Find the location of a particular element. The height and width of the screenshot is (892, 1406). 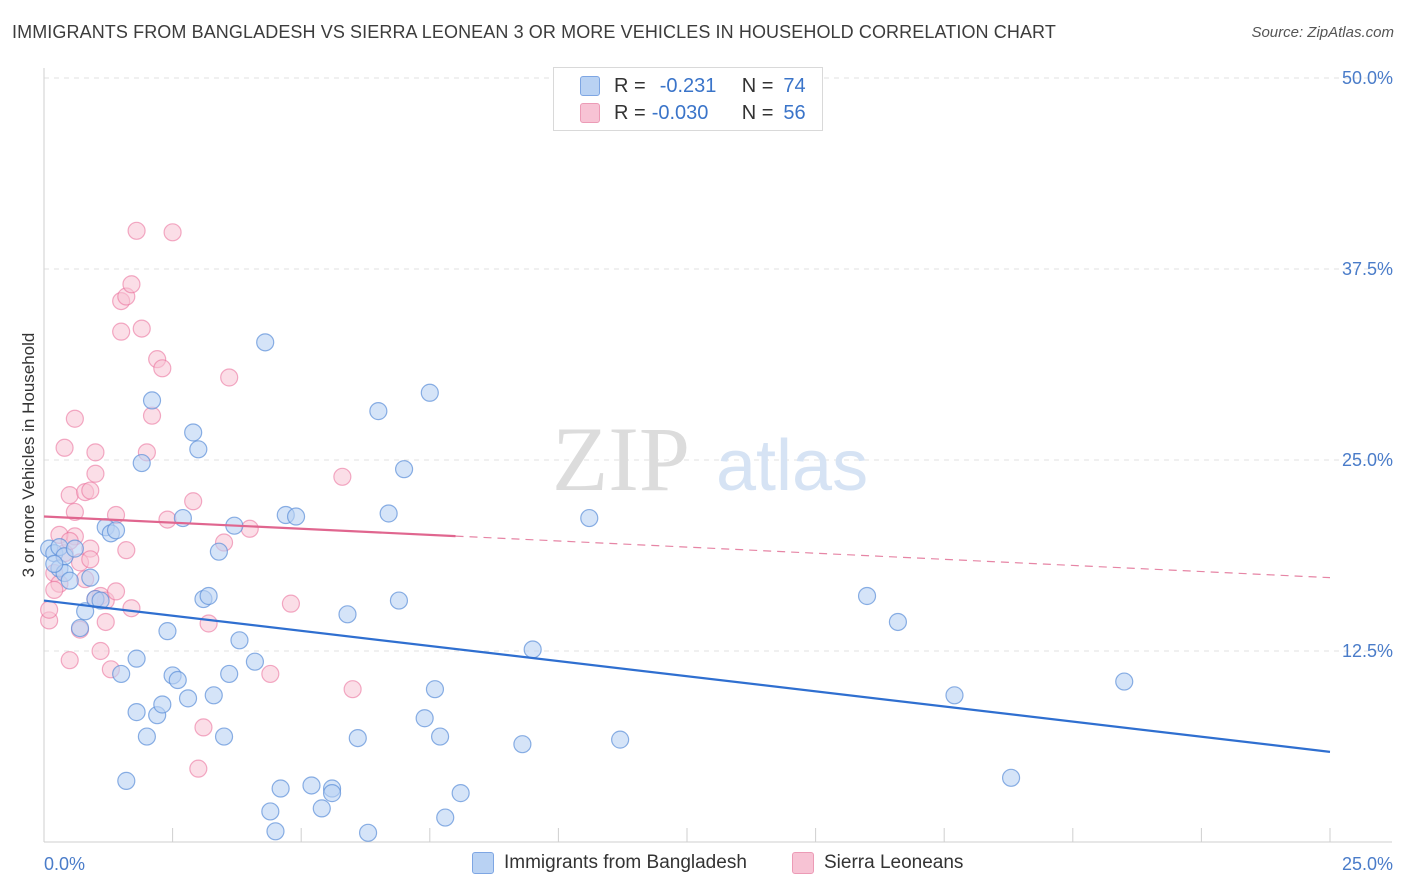

series-sierra-leoneans is located at coordinates (201, 499).